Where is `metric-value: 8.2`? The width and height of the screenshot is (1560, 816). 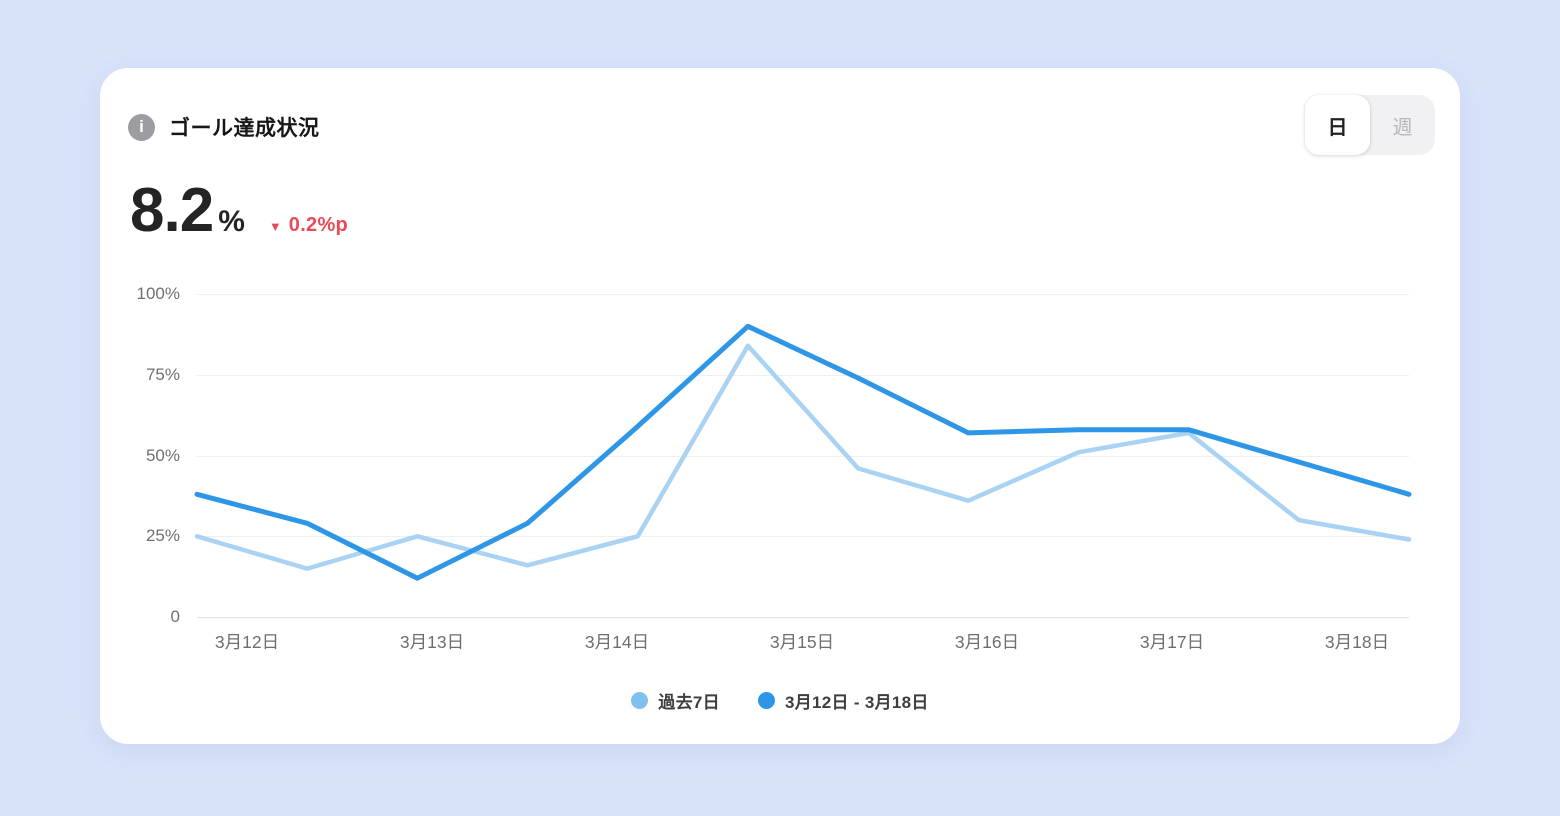 metric-value: 8.2 is located at coordinates (172, 210).